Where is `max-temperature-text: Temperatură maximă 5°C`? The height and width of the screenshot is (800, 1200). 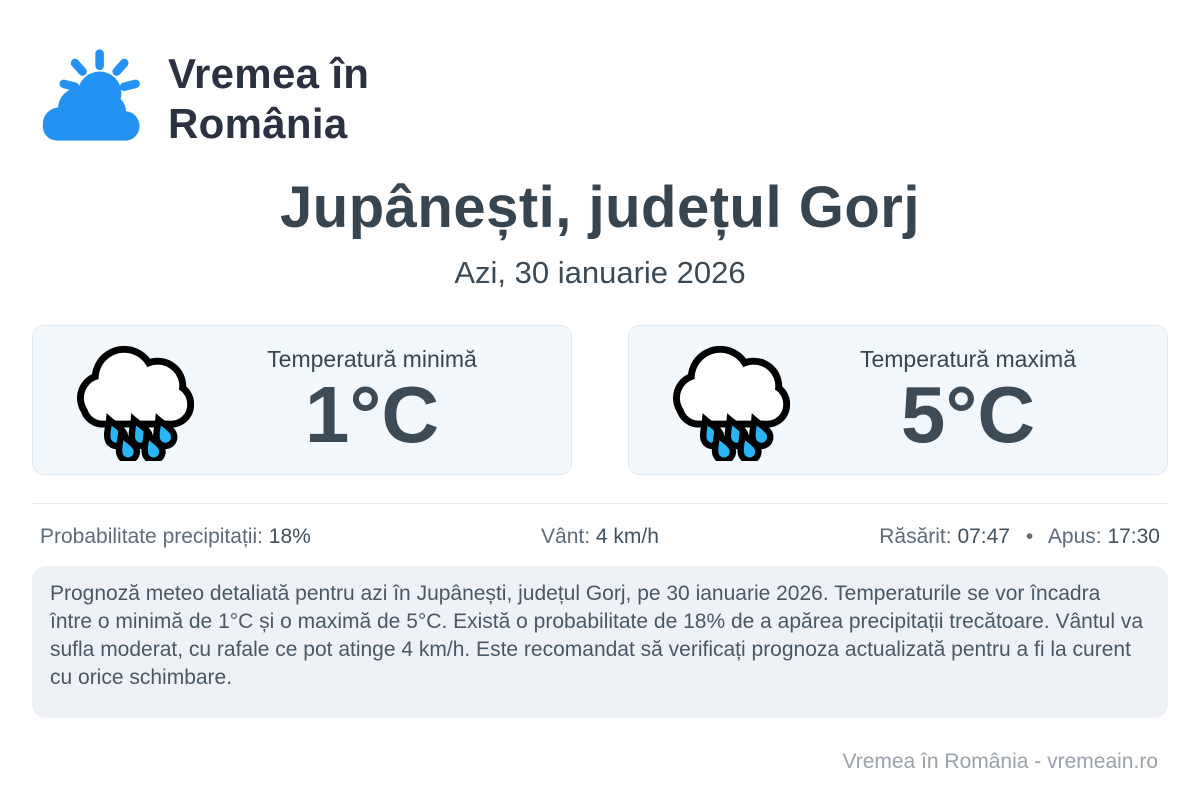
max-temperature-text: Temperatură maximă 5°C is located at coordinates (968, 400).